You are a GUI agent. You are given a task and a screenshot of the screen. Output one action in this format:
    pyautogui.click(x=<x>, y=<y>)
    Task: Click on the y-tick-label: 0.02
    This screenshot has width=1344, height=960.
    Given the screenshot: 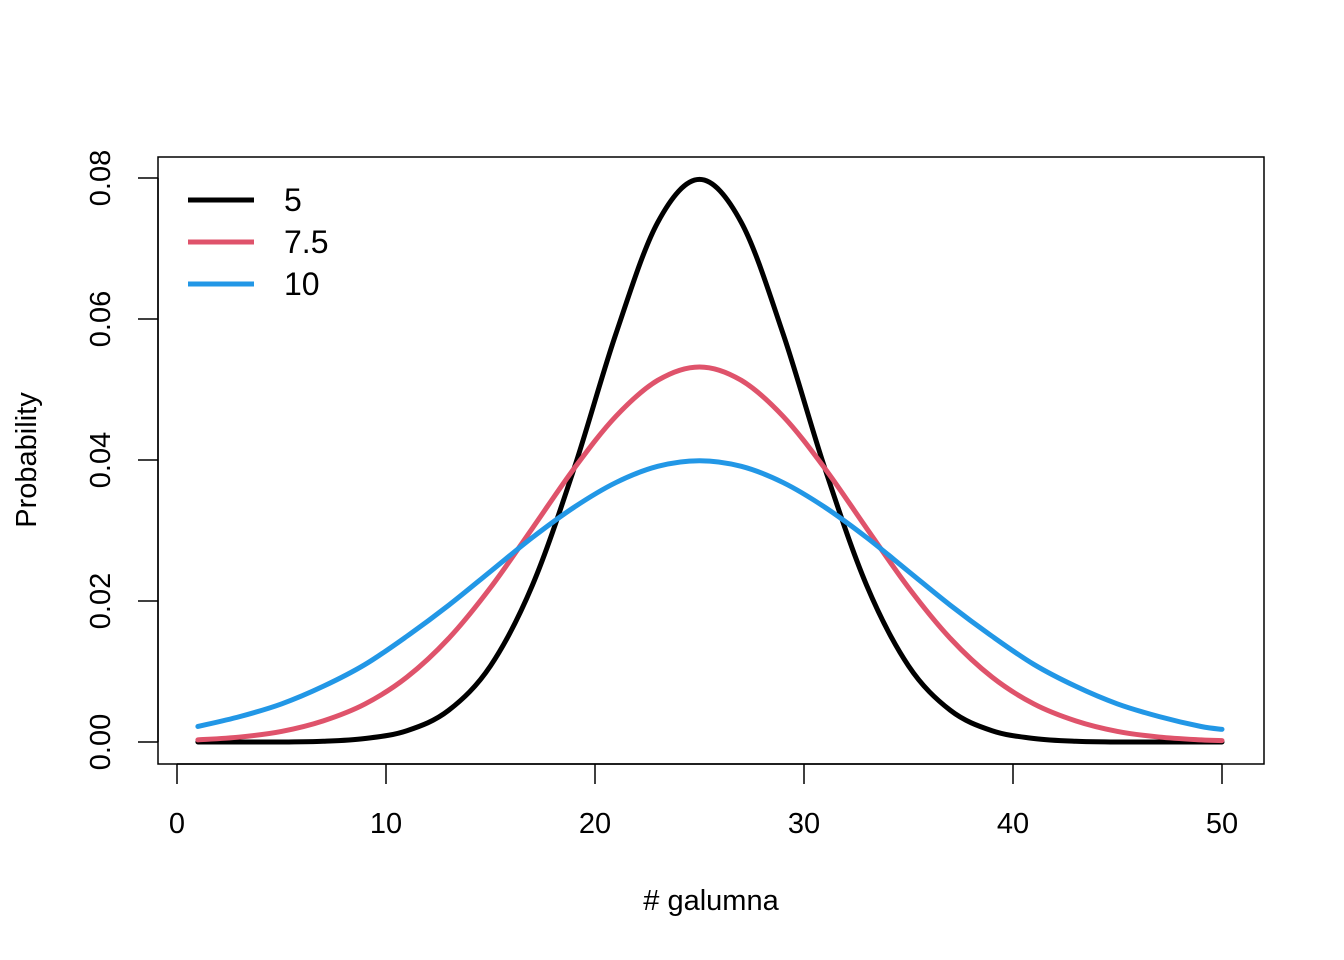 What is the action you would take?
    pyautogui.click(x=101, y=601)
    